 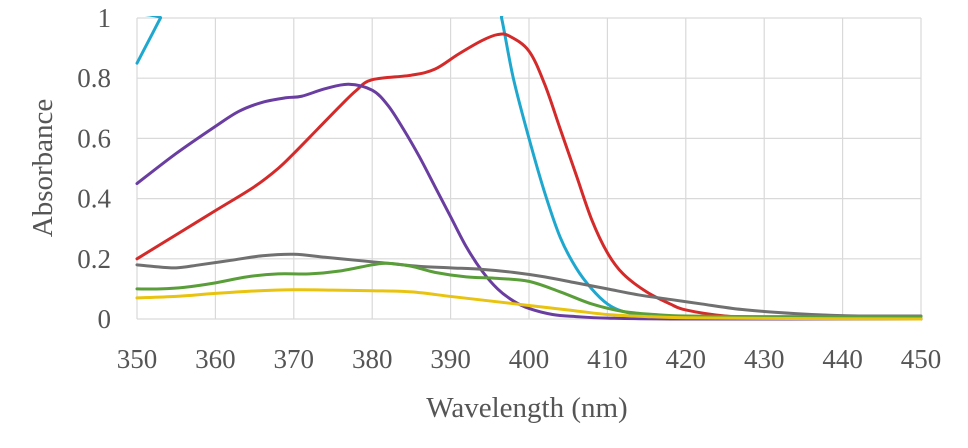 I want to click on y-tick-label: 1, so click(x=105, y=18).